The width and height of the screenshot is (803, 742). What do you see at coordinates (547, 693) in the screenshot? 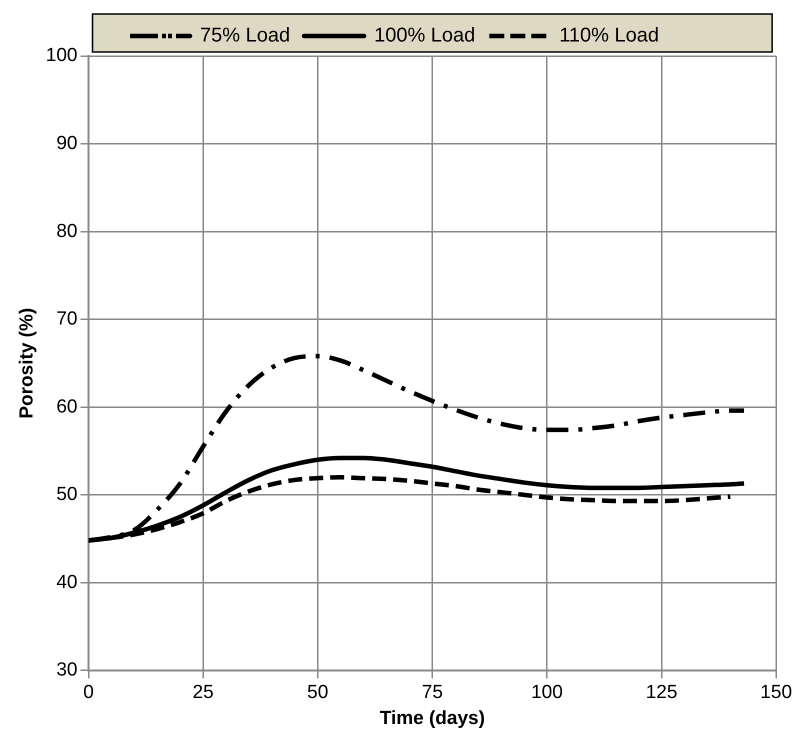
I see `x-tick-label: 100` at bounding box center [547, 693].